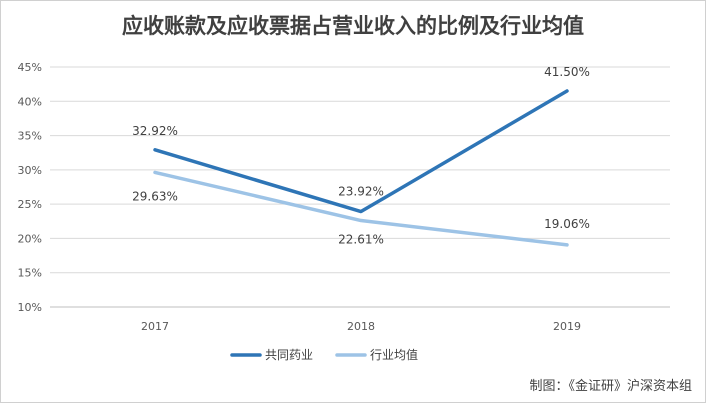 The image size is (706, 403). Describe the element at coordinates (324, 354) in the screenshot. I see `legend: 共同药业 行业均值` at that location.